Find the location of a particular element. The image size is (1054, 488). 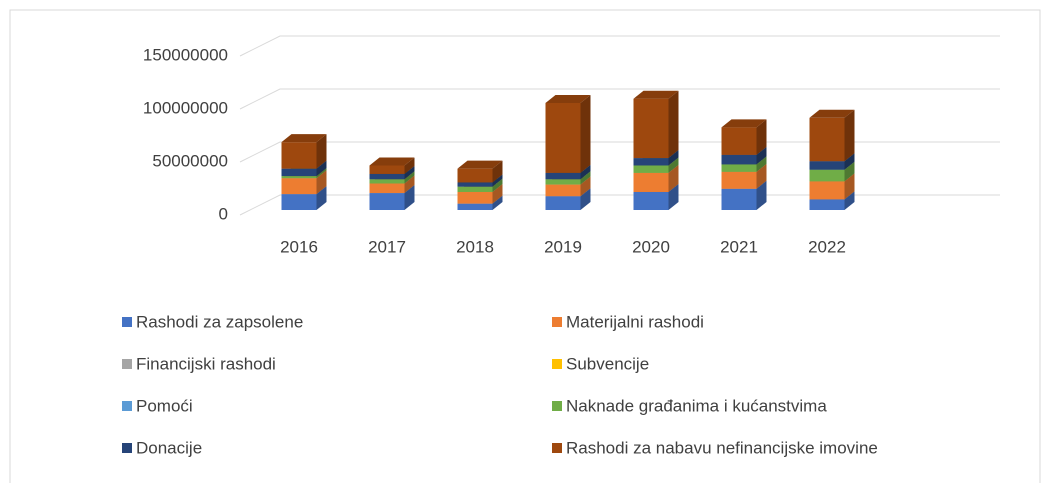

legend-label: Materijalni rashodi is located at coordinates (635, 321).